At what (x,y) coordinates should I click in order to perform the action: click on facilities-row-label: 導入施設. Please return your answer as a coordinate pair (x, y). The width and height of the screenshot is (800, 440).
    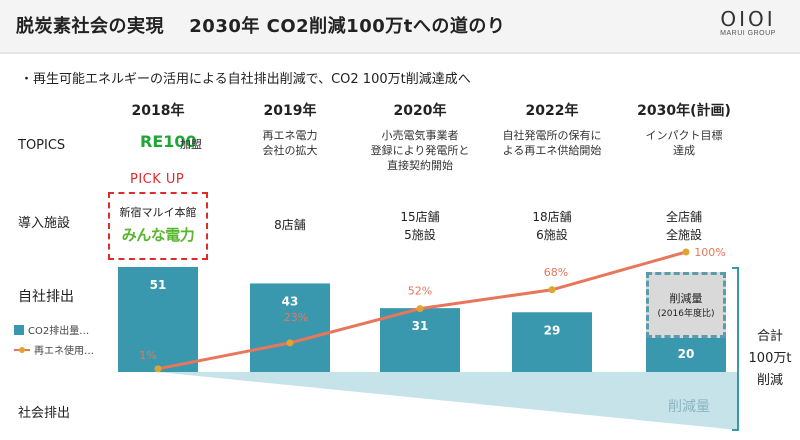
    Looking at the image, I should click on (44, 223).